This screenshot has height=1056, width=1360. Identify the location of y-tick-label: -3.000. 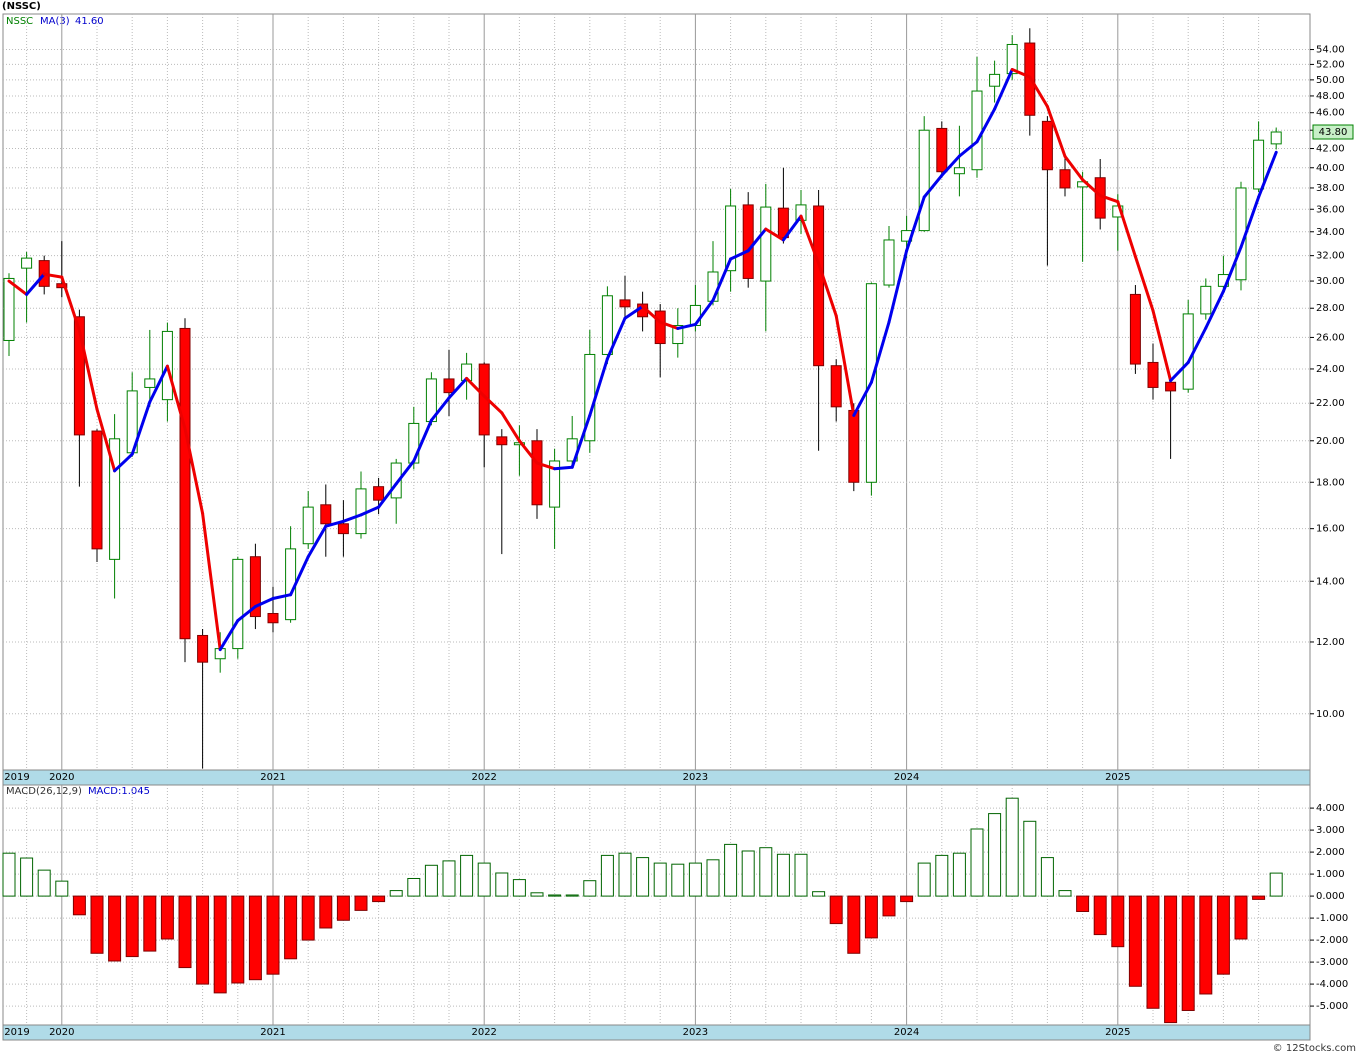
(1332, 962).